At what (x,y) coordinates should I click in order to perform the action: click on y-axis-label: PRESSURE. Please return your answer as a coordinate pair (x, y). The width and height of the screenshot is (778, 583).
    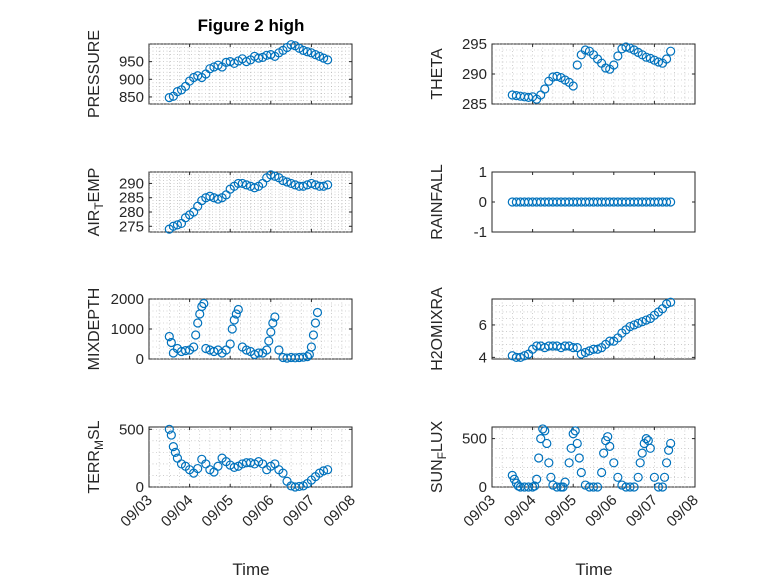
    Looking at the image, I should click on (94, 74).